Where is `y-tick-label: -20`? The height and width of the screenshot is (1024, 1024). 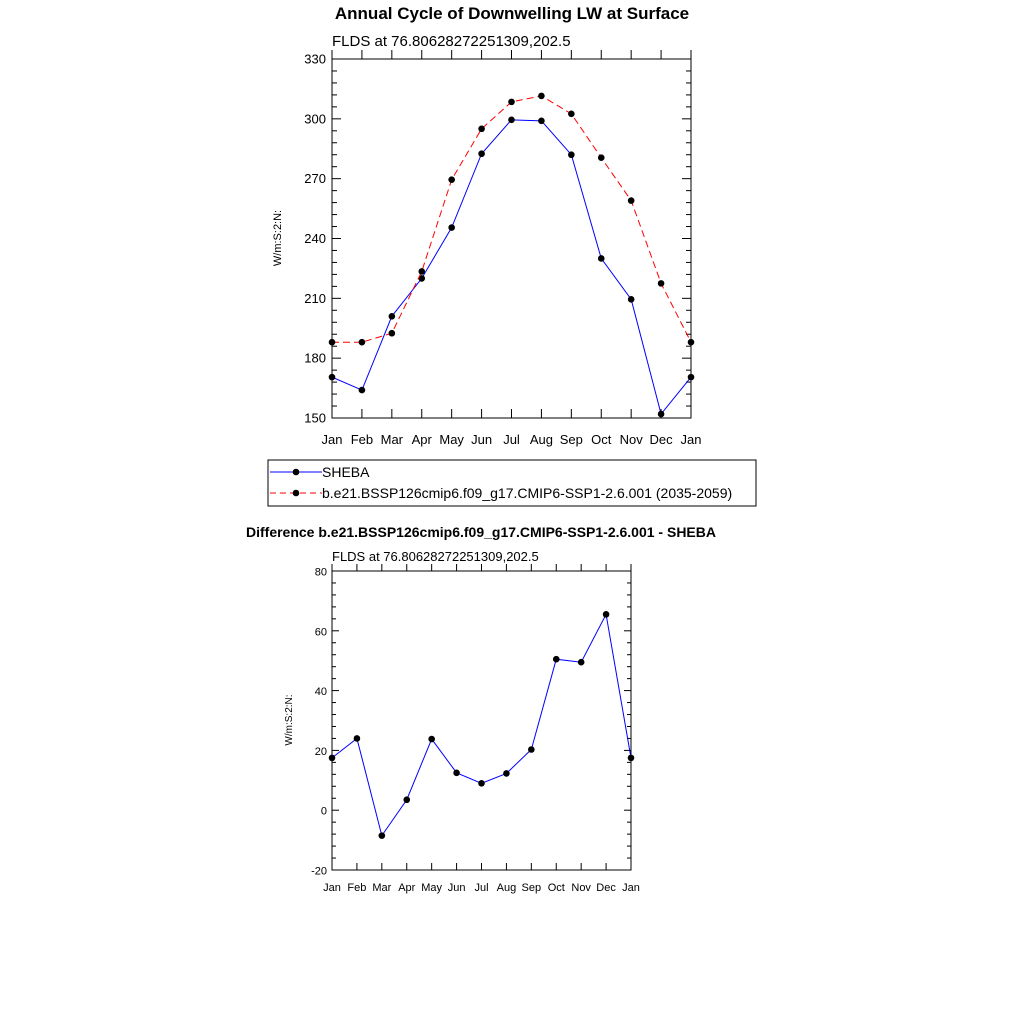 y-tick-label: -20 is located at coordinates (319, 872).